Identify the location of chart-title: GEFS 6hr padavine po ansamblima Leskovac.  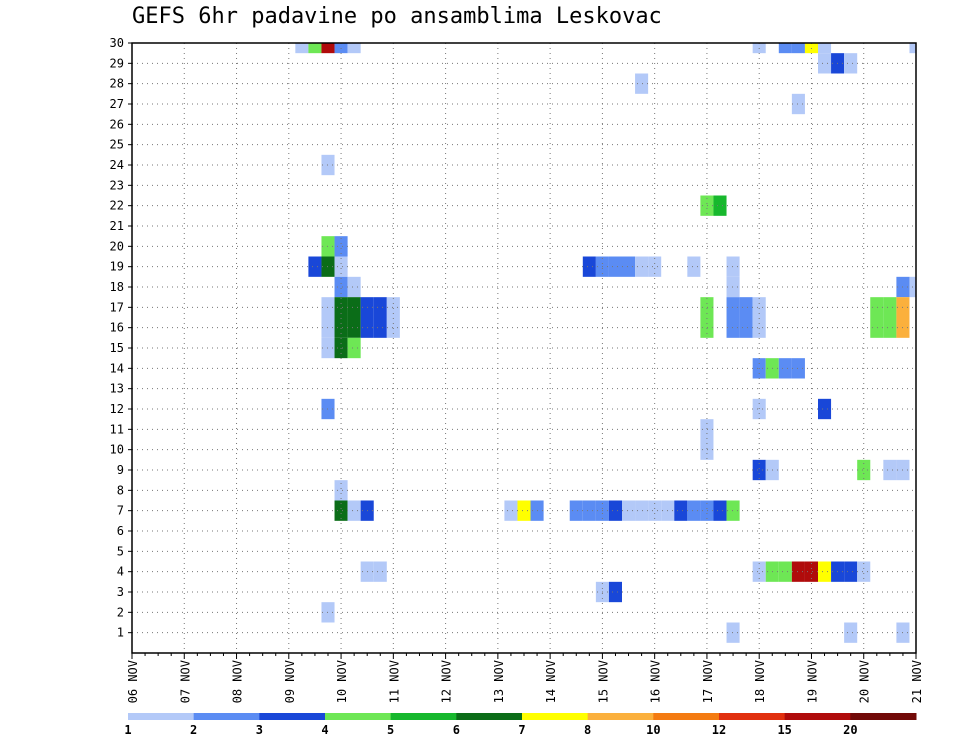
(397, 16).